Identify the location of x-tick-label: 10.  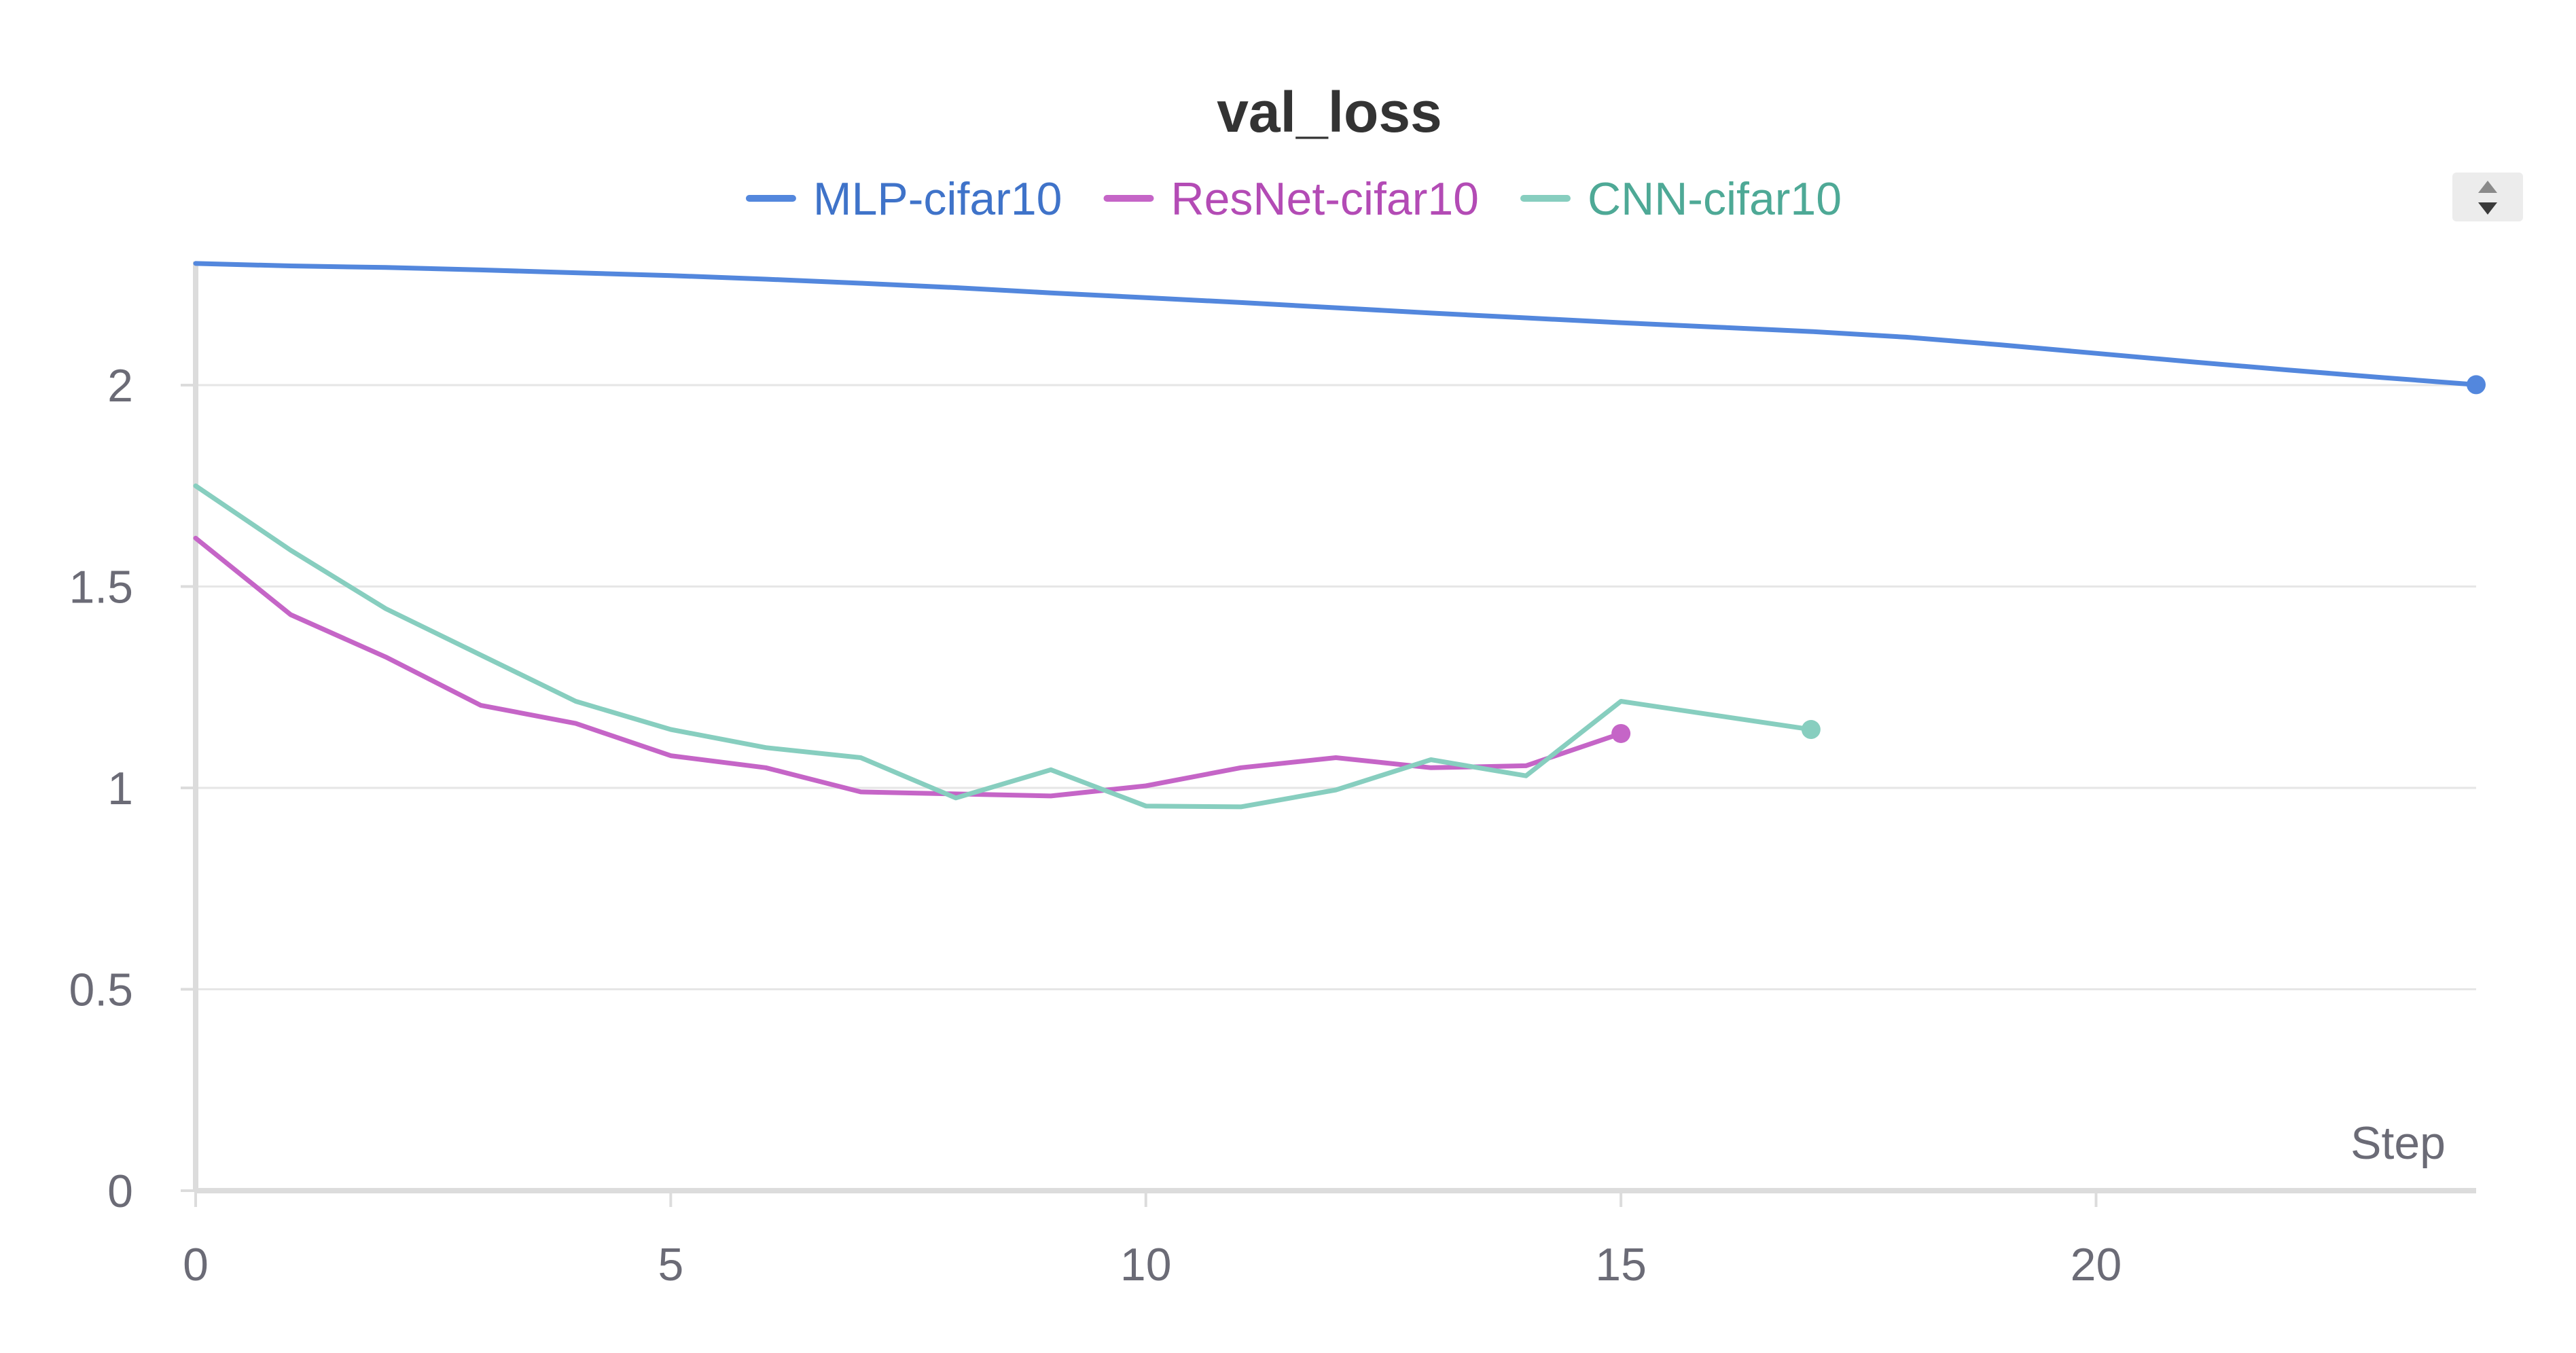
(1146, 1265).